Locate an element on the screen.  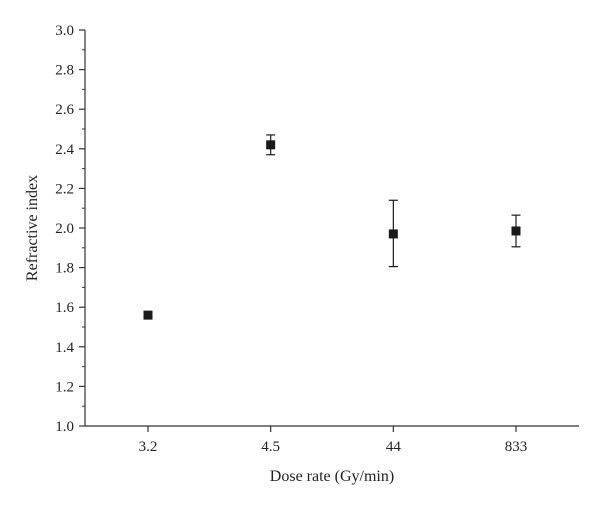
y-tick-label: 3.0 is located at coordinates (64, 31).